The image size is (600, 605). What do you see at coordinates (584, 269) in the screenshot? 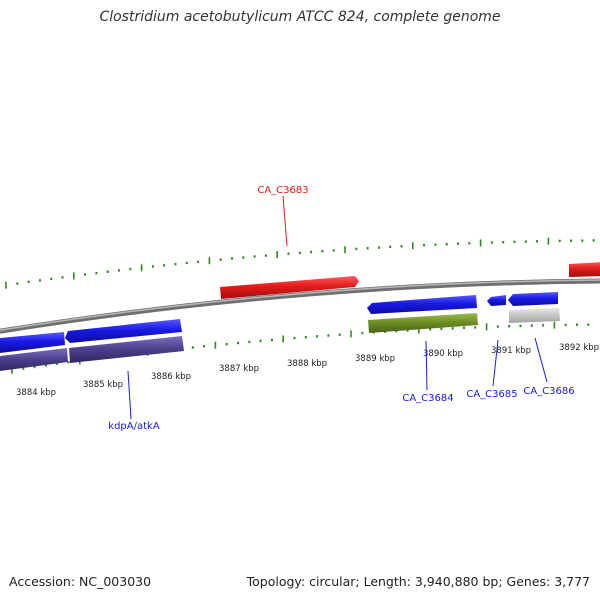
I see `gene-feature-forward-edge` at bounding box center [584, 269].